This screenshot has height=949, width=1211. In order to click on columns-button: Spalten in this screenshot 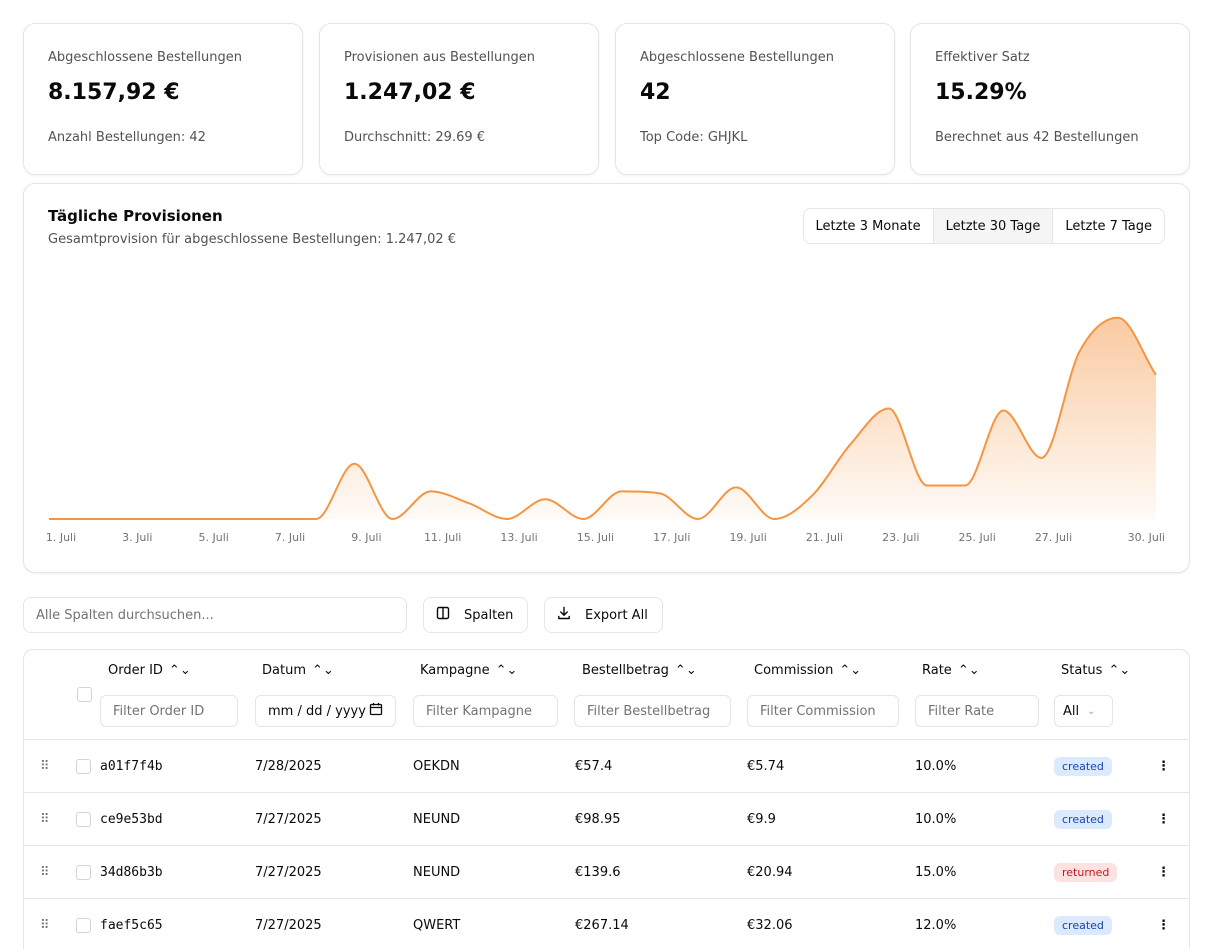, I will do `click(475, 615)`.